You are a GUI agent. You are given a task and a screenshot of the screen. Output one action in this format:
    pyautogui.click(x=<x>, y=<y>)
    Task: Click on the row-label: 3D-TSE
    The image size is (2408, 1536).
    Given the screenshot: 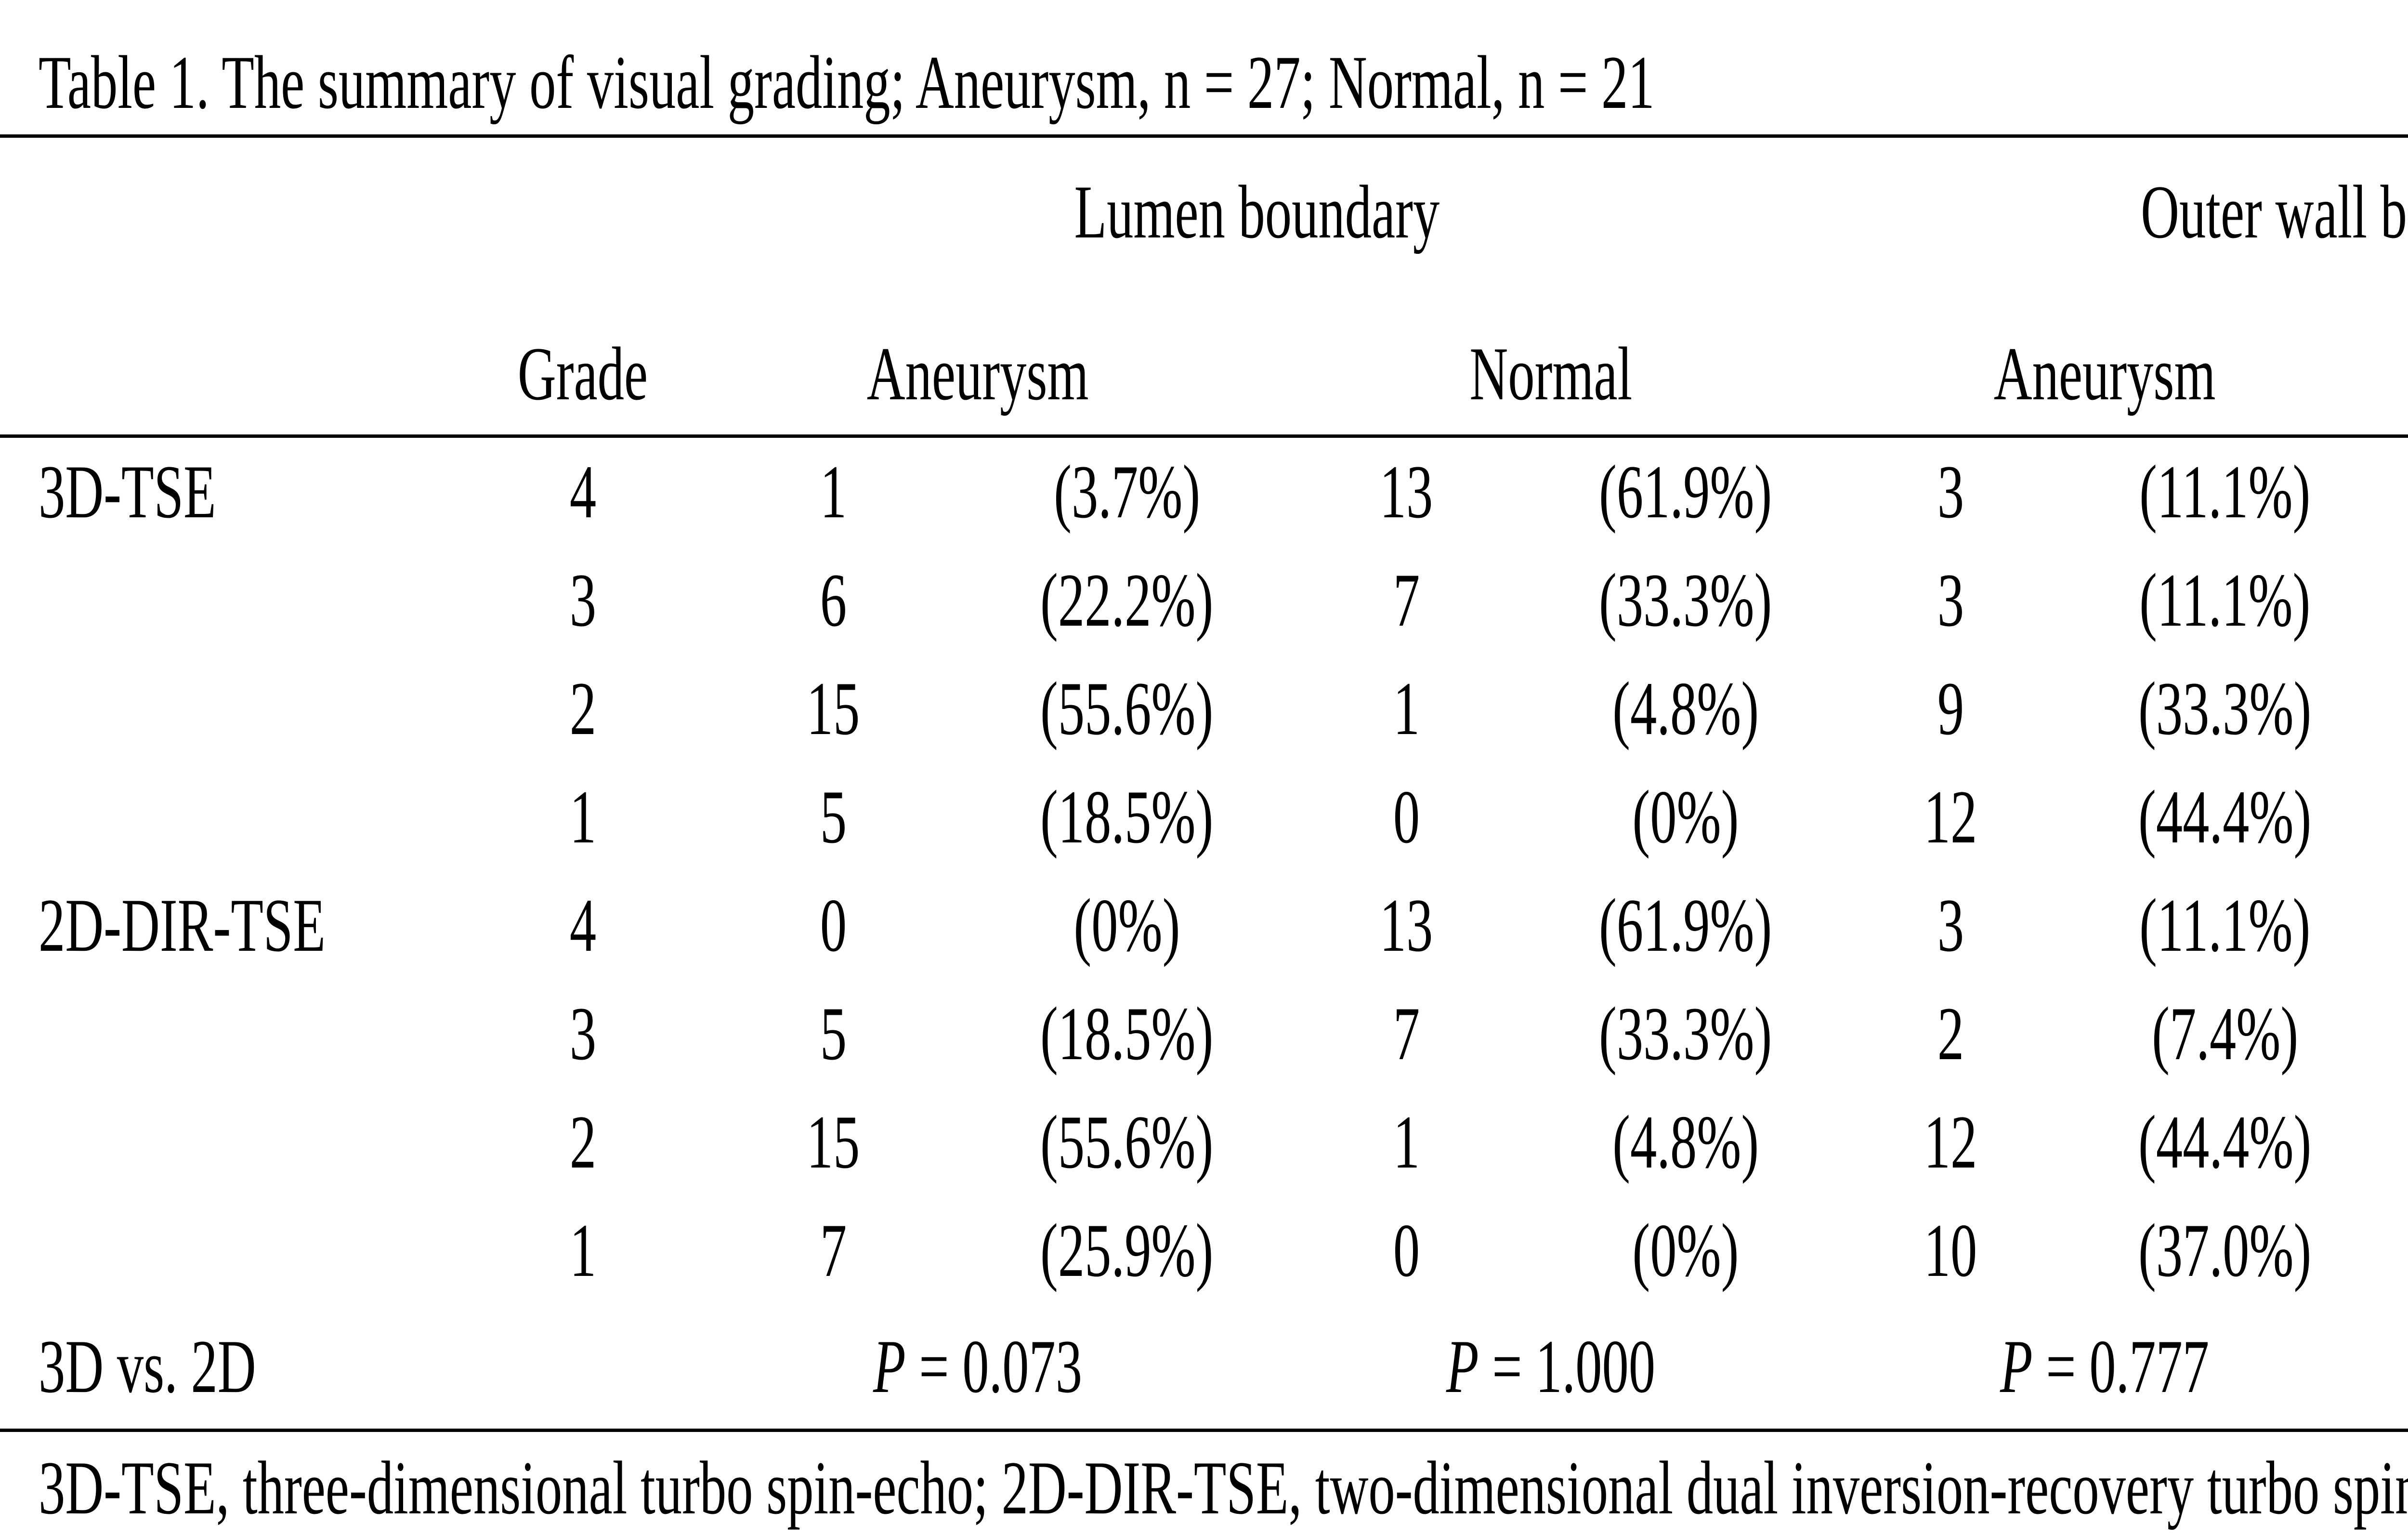 What is the action you would take?
    pyautogui.click(x=127, y=491)
    